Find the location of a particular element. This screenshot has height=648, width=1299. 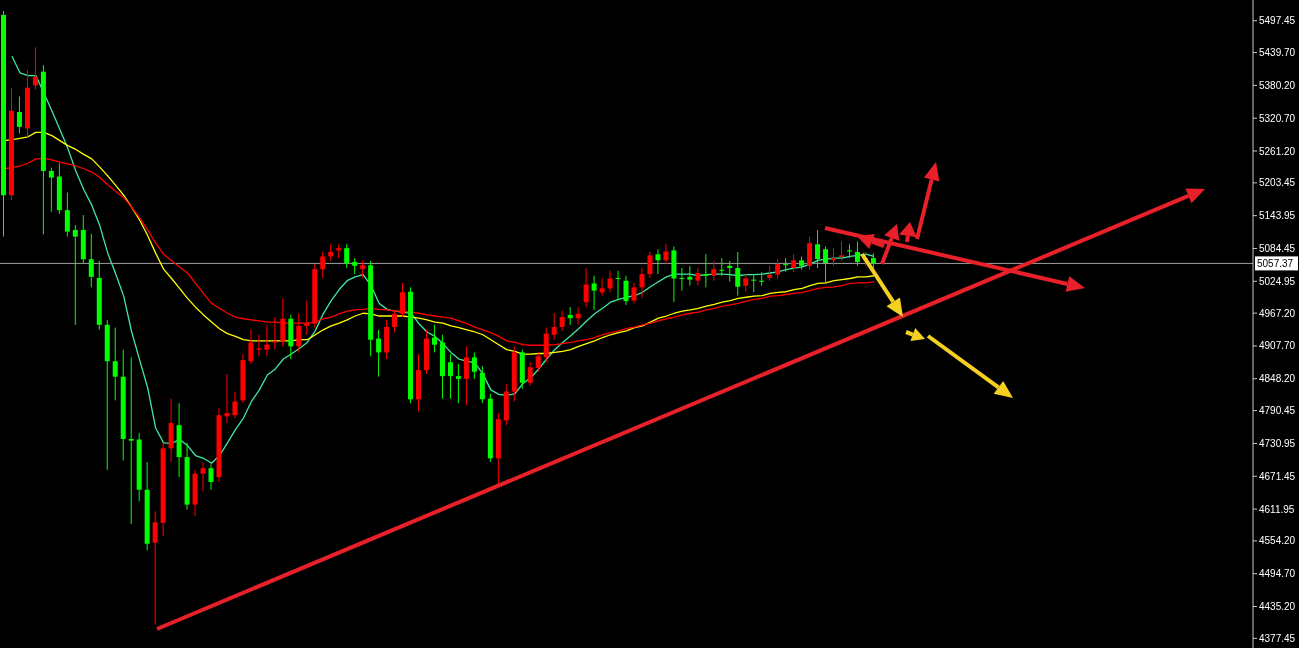

y-tick-label: 4848.20 is located at coordinates (1277, 379).